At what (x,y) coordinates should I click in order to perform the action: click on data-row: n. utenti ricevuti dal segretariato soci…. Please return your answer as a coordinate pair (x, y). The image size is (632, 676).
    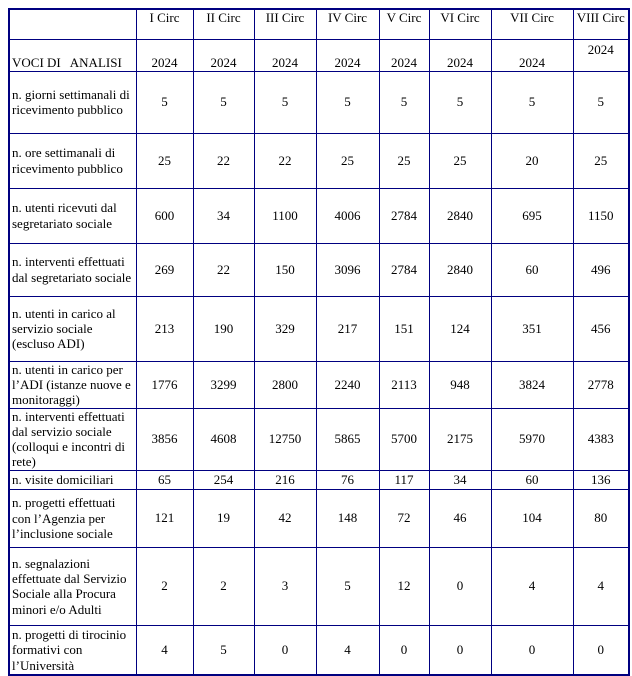
    Looking at the image, I should click on (319, 215).